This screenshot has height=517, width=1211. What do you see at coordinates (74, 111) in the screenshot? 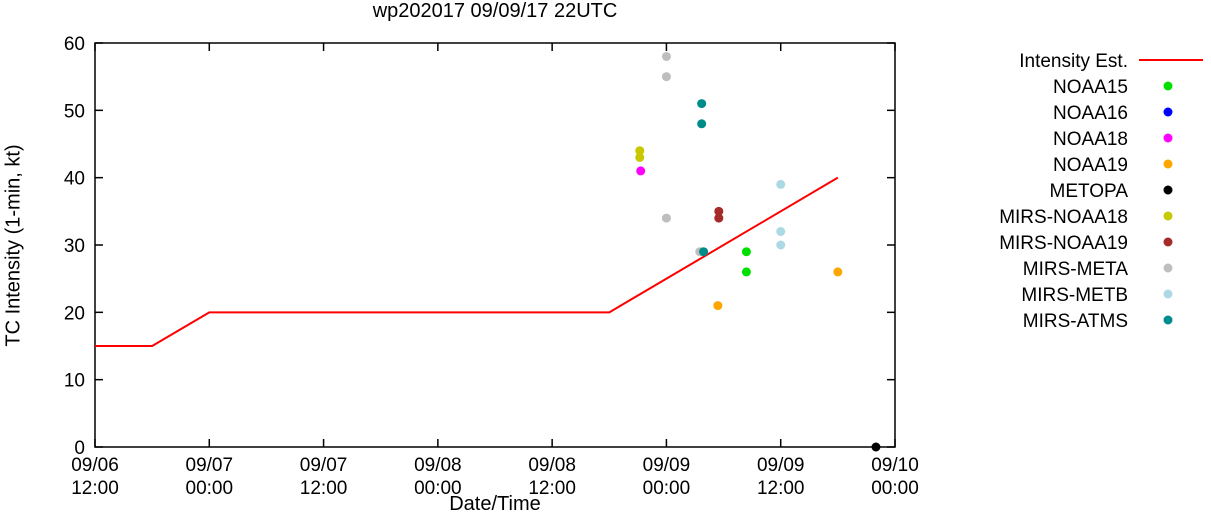
I see `y-tick-label: 50` at bounding box center [74, 111].